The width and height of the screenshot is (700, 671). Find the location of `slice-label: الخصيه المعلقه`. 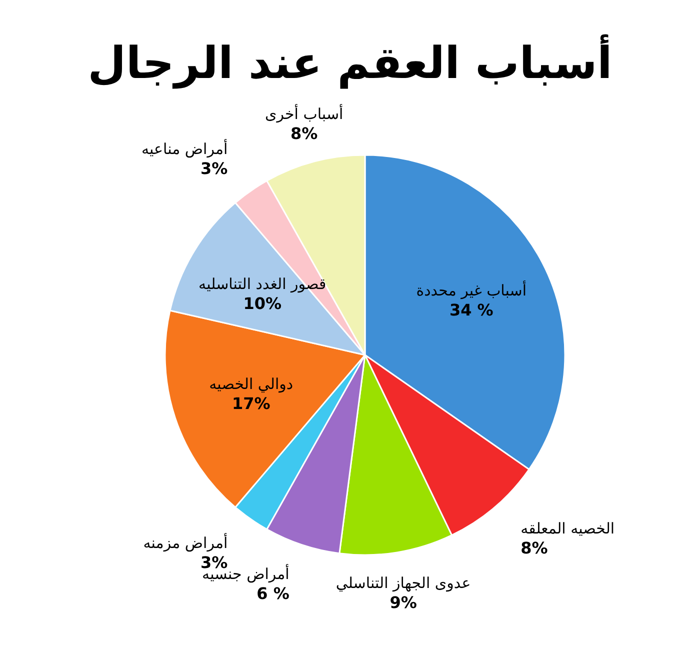

slice-label: الخصيه المعلقه is located at coordinates (567, 529).